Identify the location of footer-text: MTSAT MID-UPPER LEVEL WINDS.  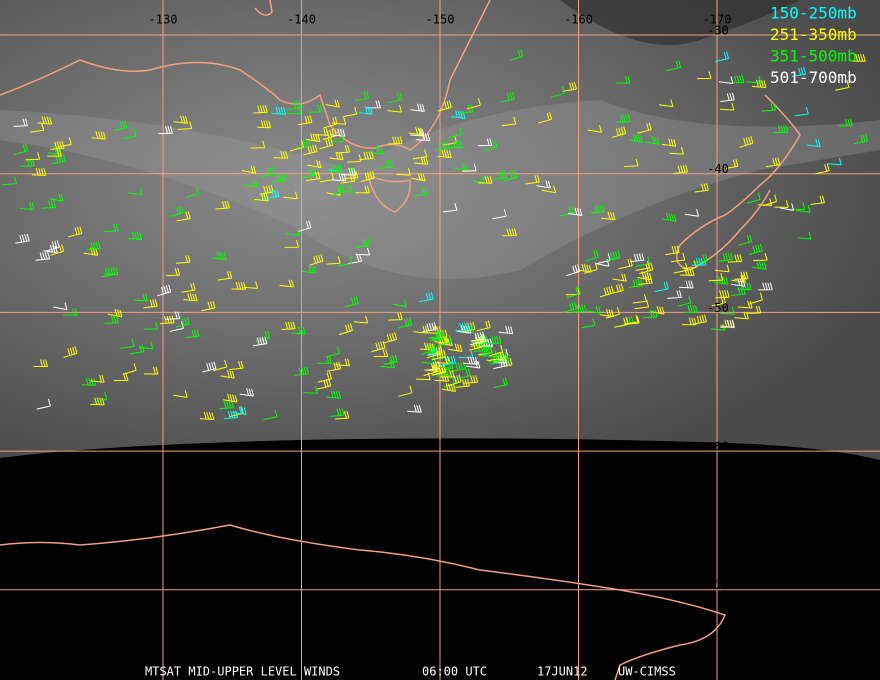
(242, 672).